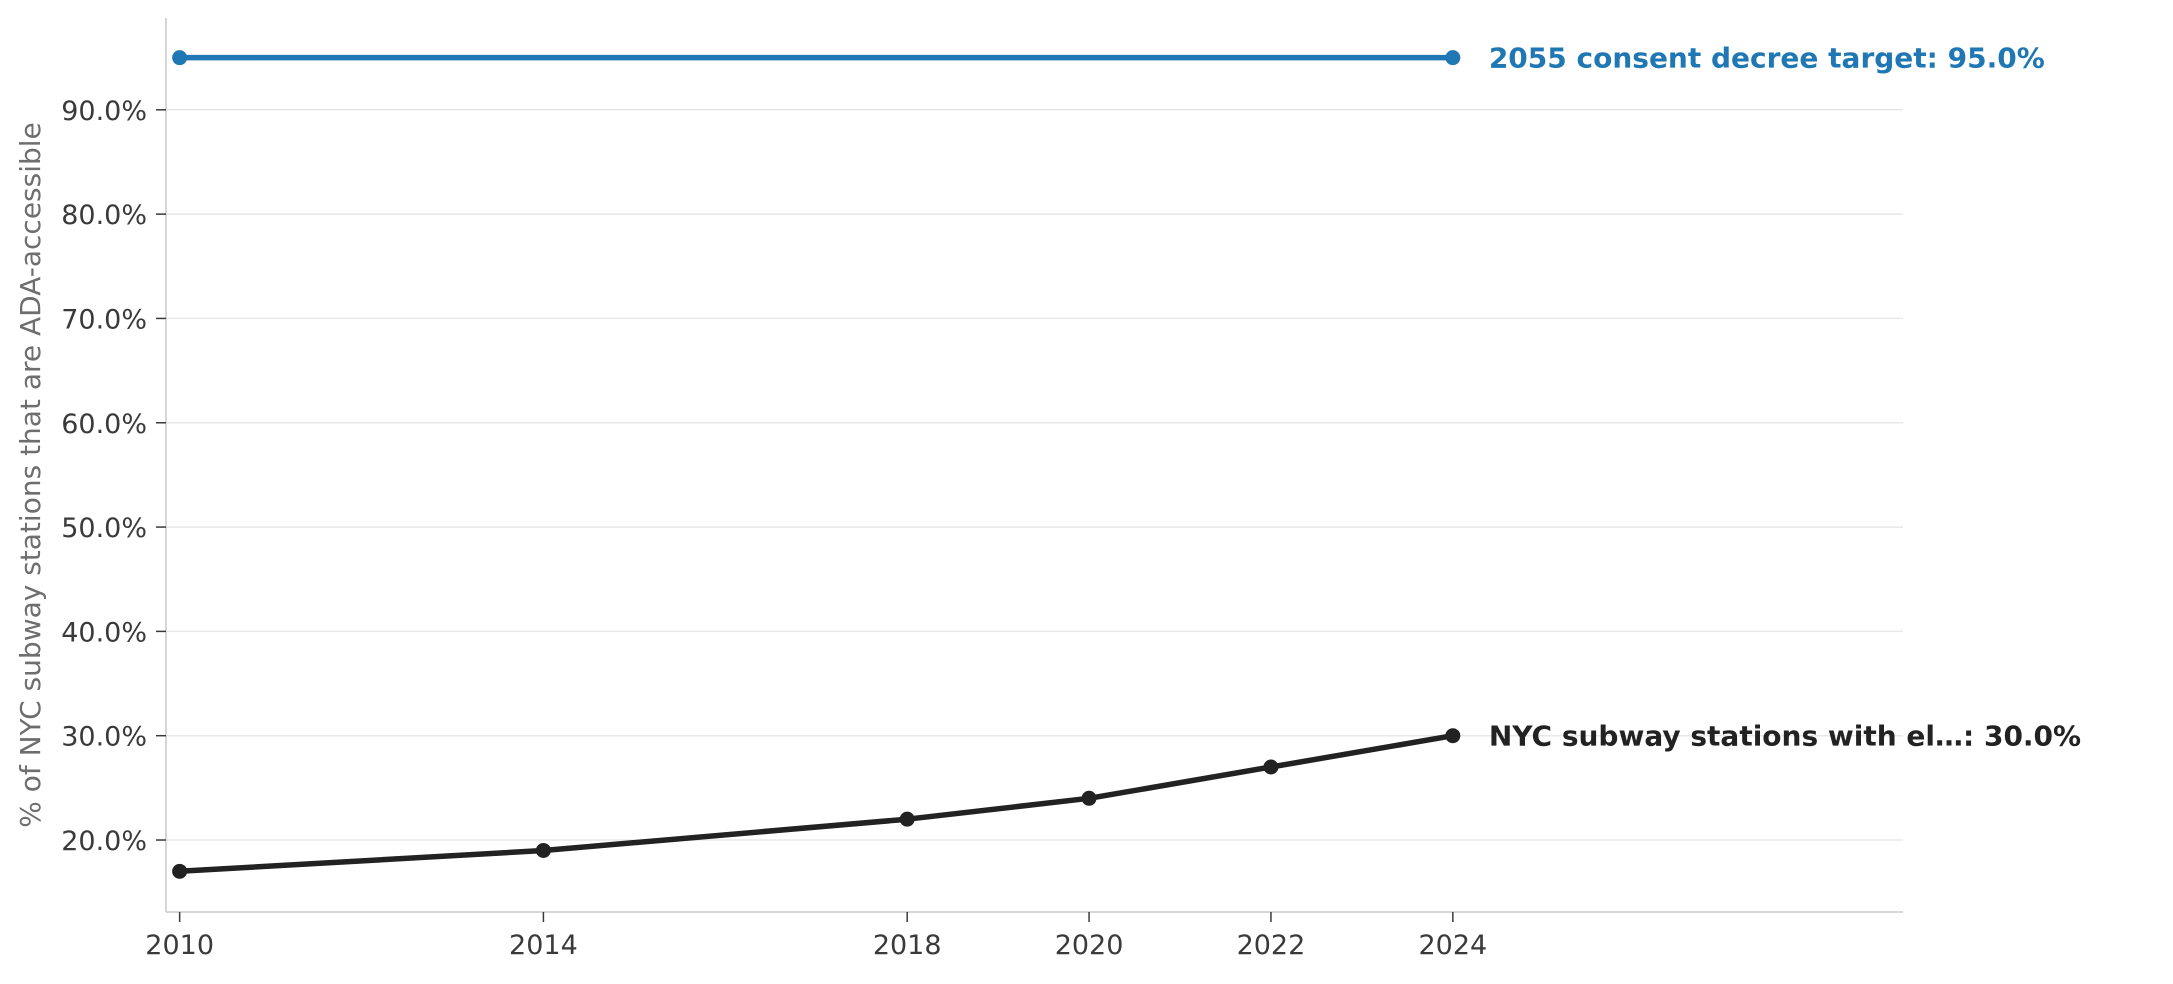 Image resolution: width=2173 pixels, height=984 pixels. What do you see at coordinates (1089, 945) in the screenshot?
I see `x-tick-label: 2020` at bounding box center [1089, 945].